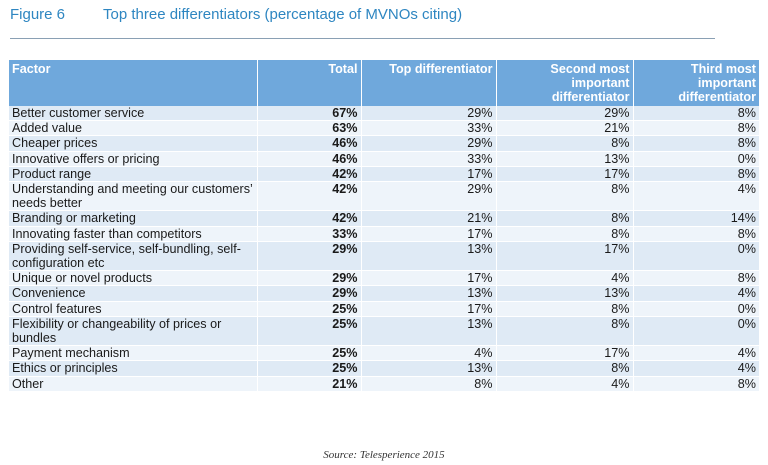  Describe the element at coordinates (133, 114) in the screenshot. I see `cell-factor: Better customer service` at that location.